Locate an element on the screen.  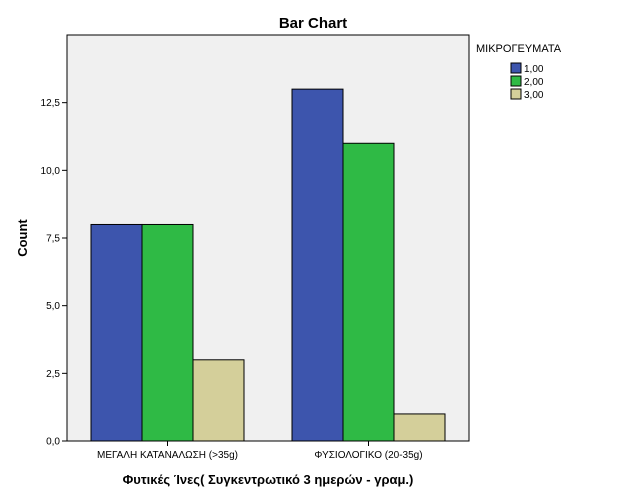
y-axis-title: Count is located at coordinates (22, 238).